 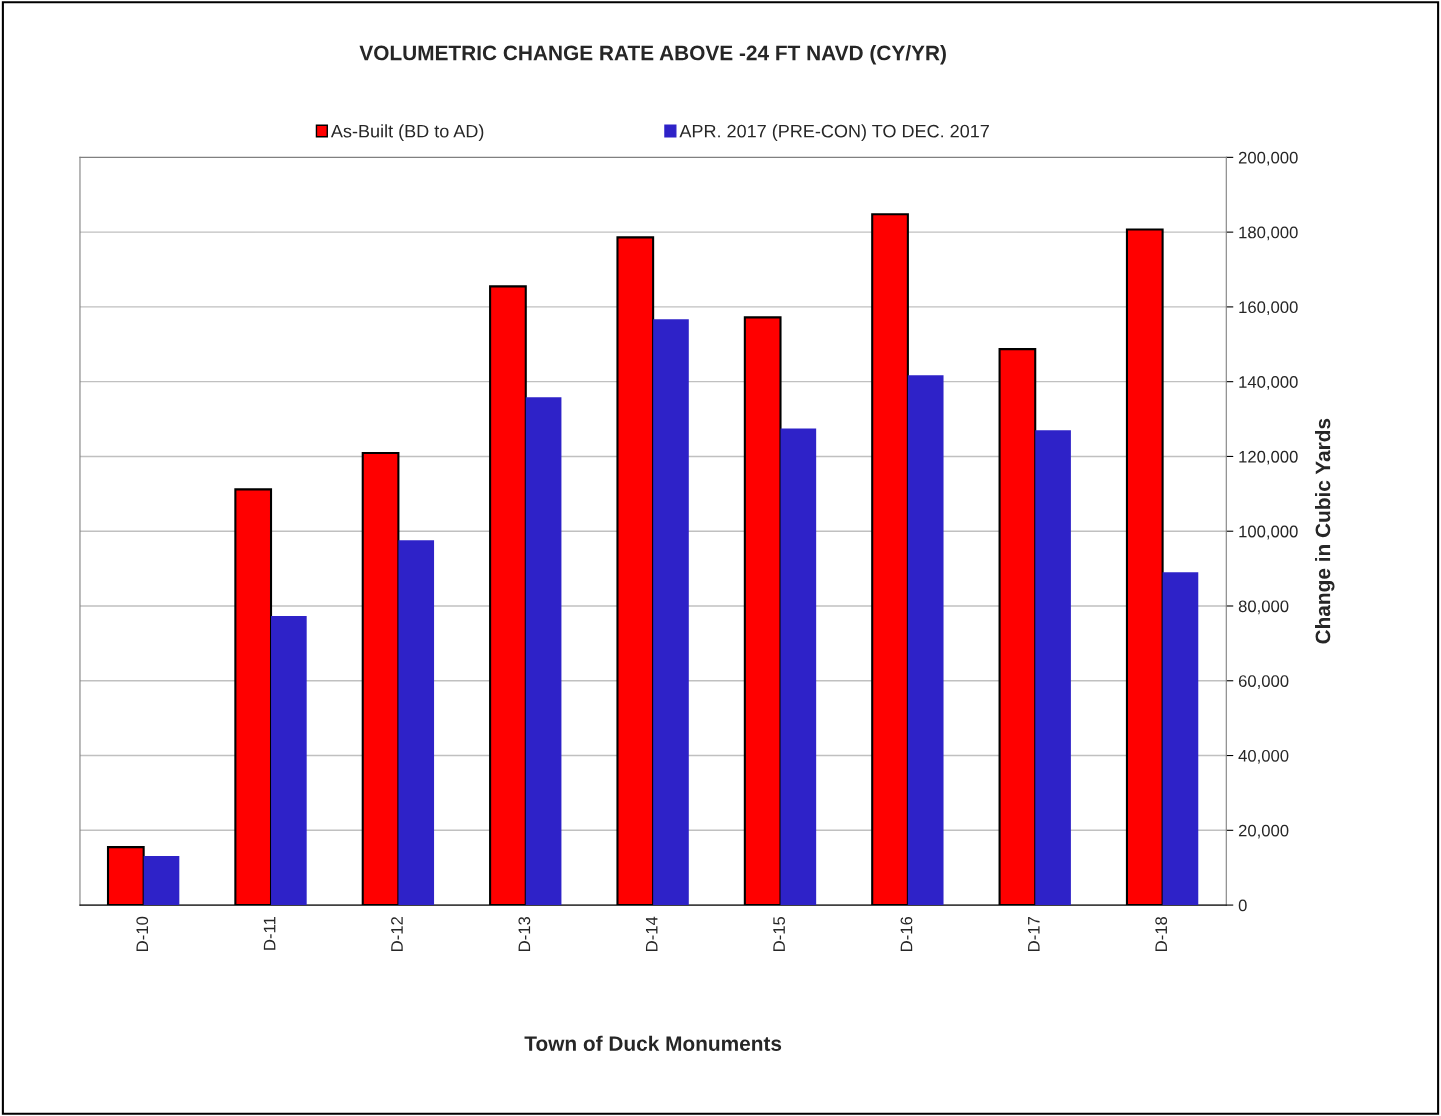 What do you see at coordinates (1268, 383) in the screenshot?
I see `y2-tick-label: 140,000` at bounding box center [1268, 383].